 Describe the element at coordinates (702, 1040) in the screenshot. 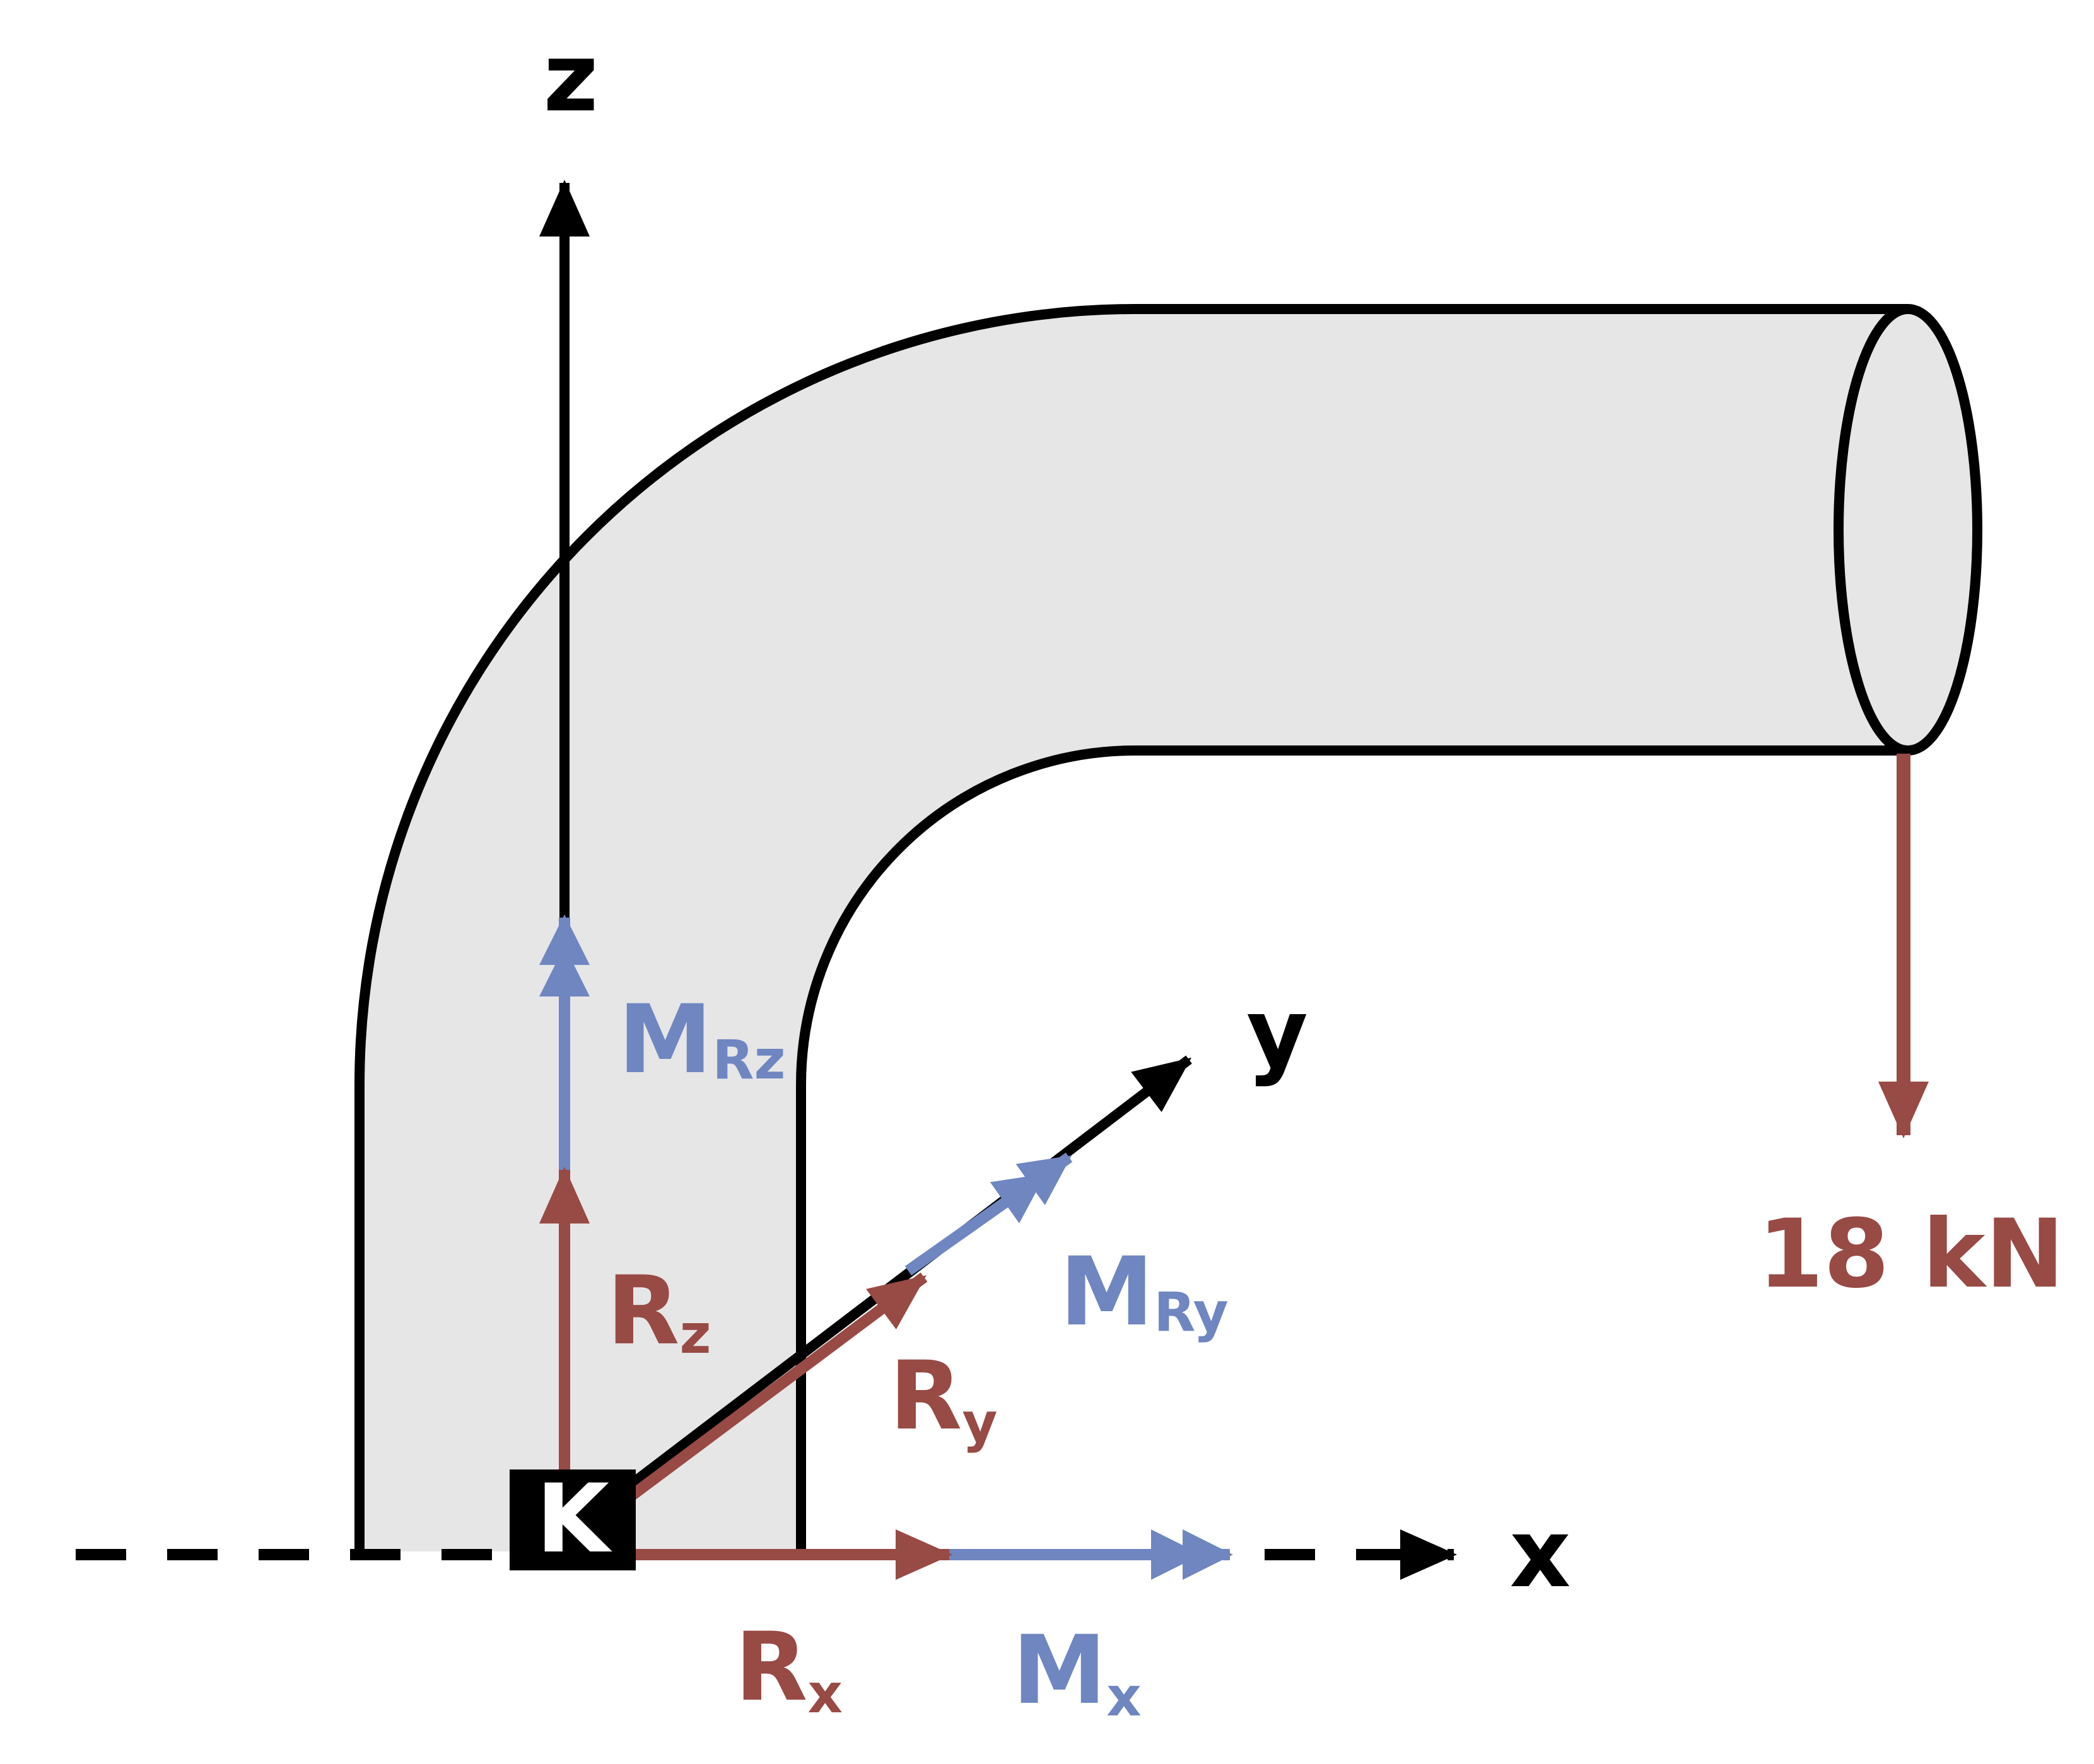

I see `moment-z-label: MRz` at that location.